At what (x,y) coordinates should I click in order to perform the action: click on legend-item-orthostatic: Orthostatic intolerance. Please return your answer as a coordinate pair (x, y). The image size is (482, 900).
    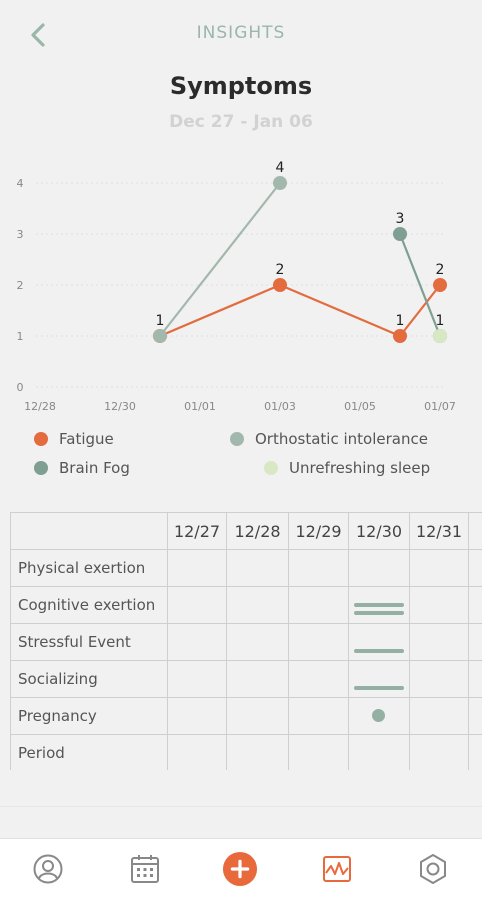
    Looking at the image, I should click on (329, 439).